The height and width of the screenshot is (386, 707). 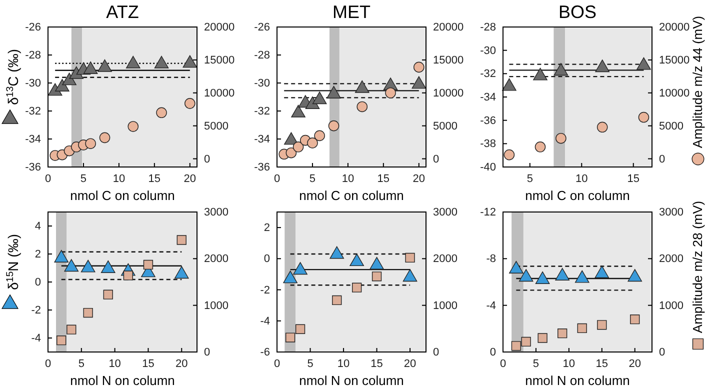 I want to click on chart-title: ATZ, so click(x=122, y=12).